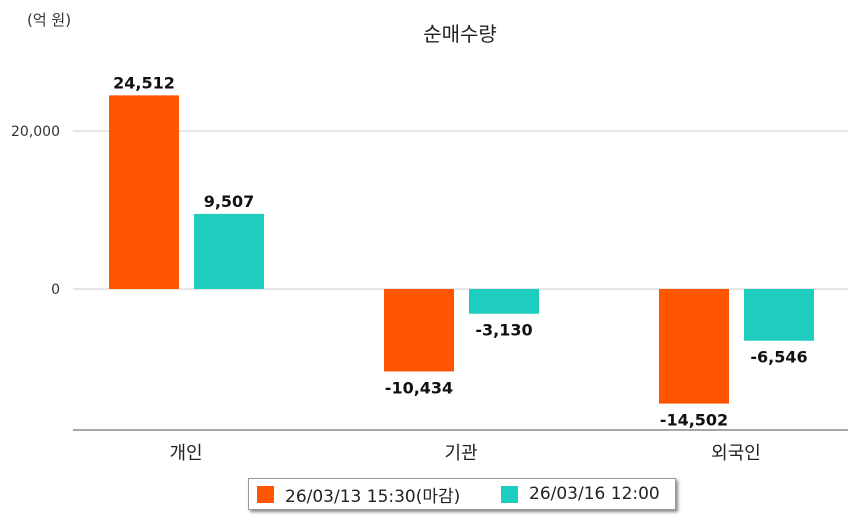  What do you see at coordinates (229, 201) in the screenshot?
I see `data-label: 9,507` at bounding box center [229, 201].